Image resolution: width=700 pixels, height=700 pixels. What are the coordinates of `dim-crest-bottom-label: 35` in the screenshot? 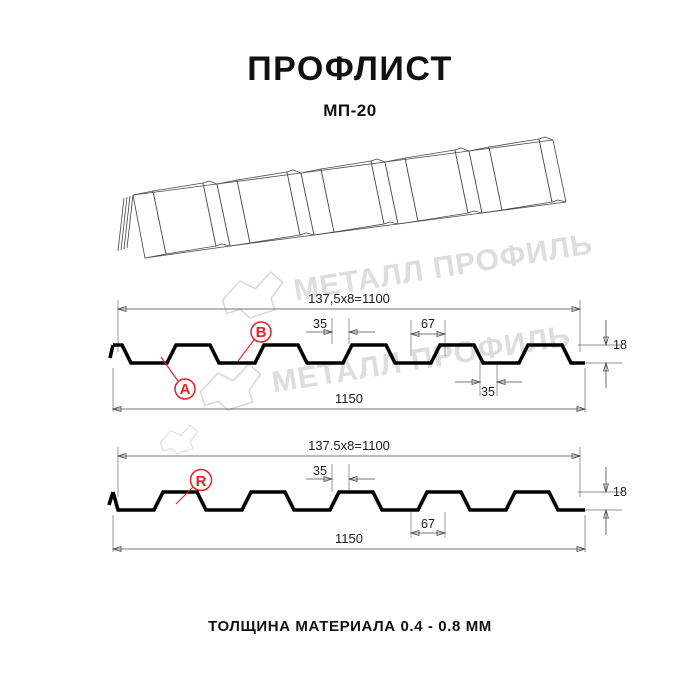 It's located at (320, 471).